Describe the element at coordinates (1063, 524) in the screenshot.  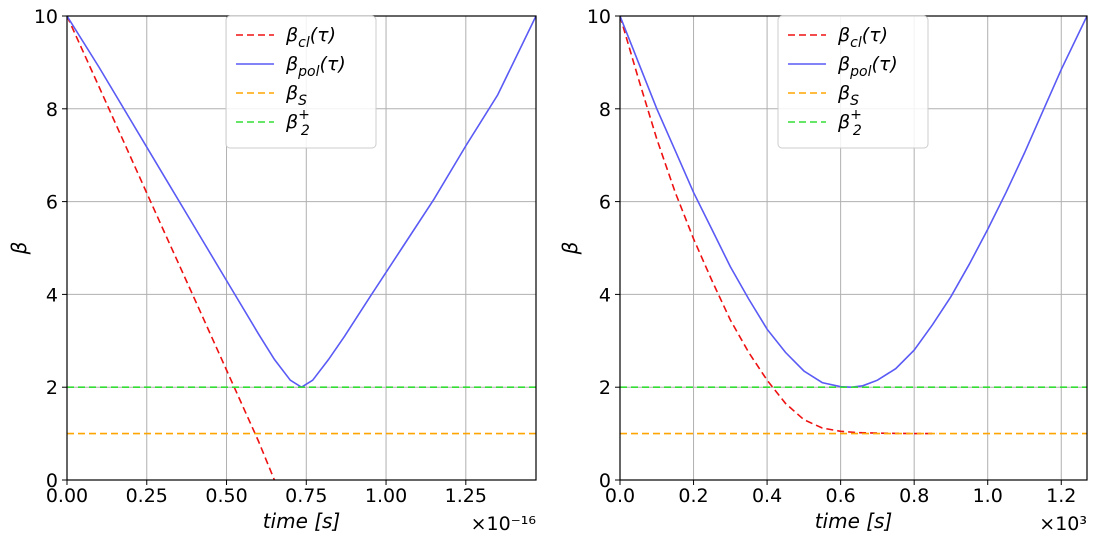
I see `x-offset-label: ×10³` at that location.